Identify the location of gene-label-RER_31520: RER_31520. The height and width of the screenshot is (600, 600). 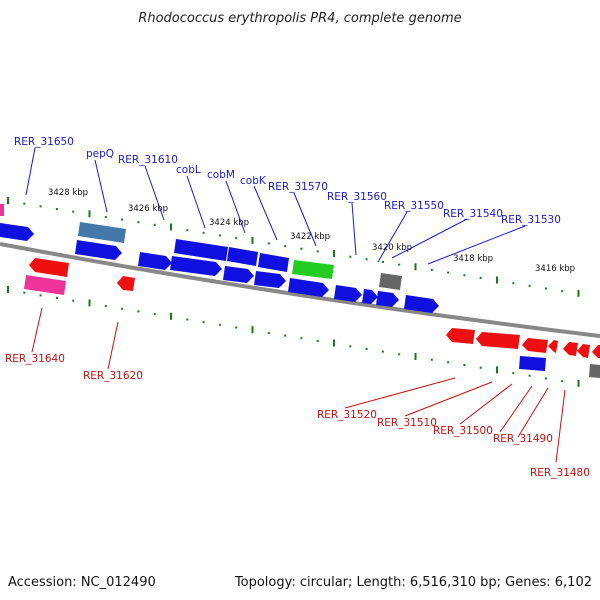
(347, 415).